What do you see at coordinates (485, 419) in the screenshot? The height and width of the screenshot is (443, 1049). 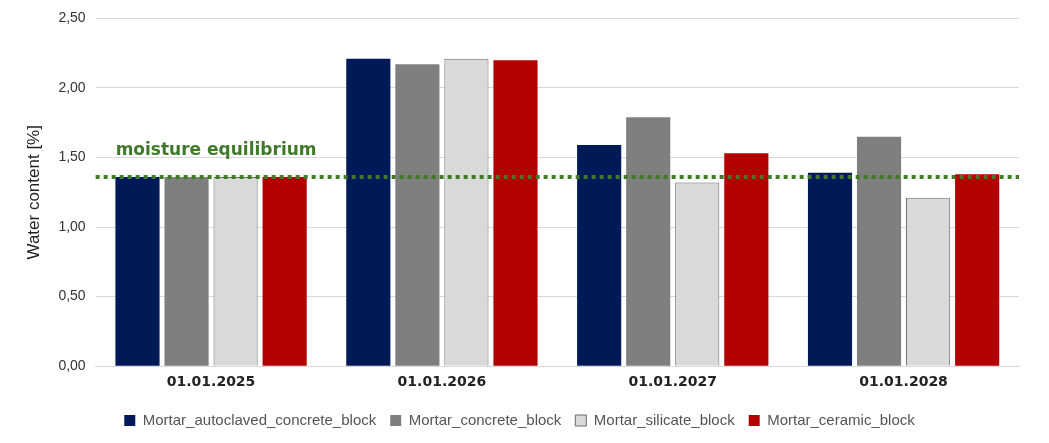 I see `legend-label: Mortar_concrete_block` at bounding box center [485, 419].